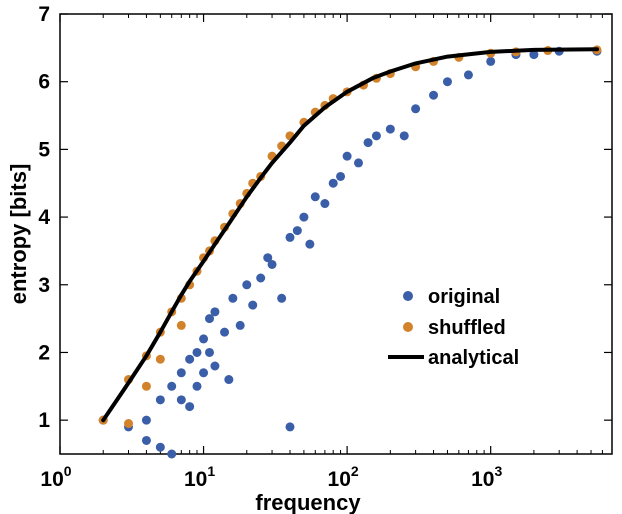  I want to click on x-tick-label: 10⁰, so click(55, 477).